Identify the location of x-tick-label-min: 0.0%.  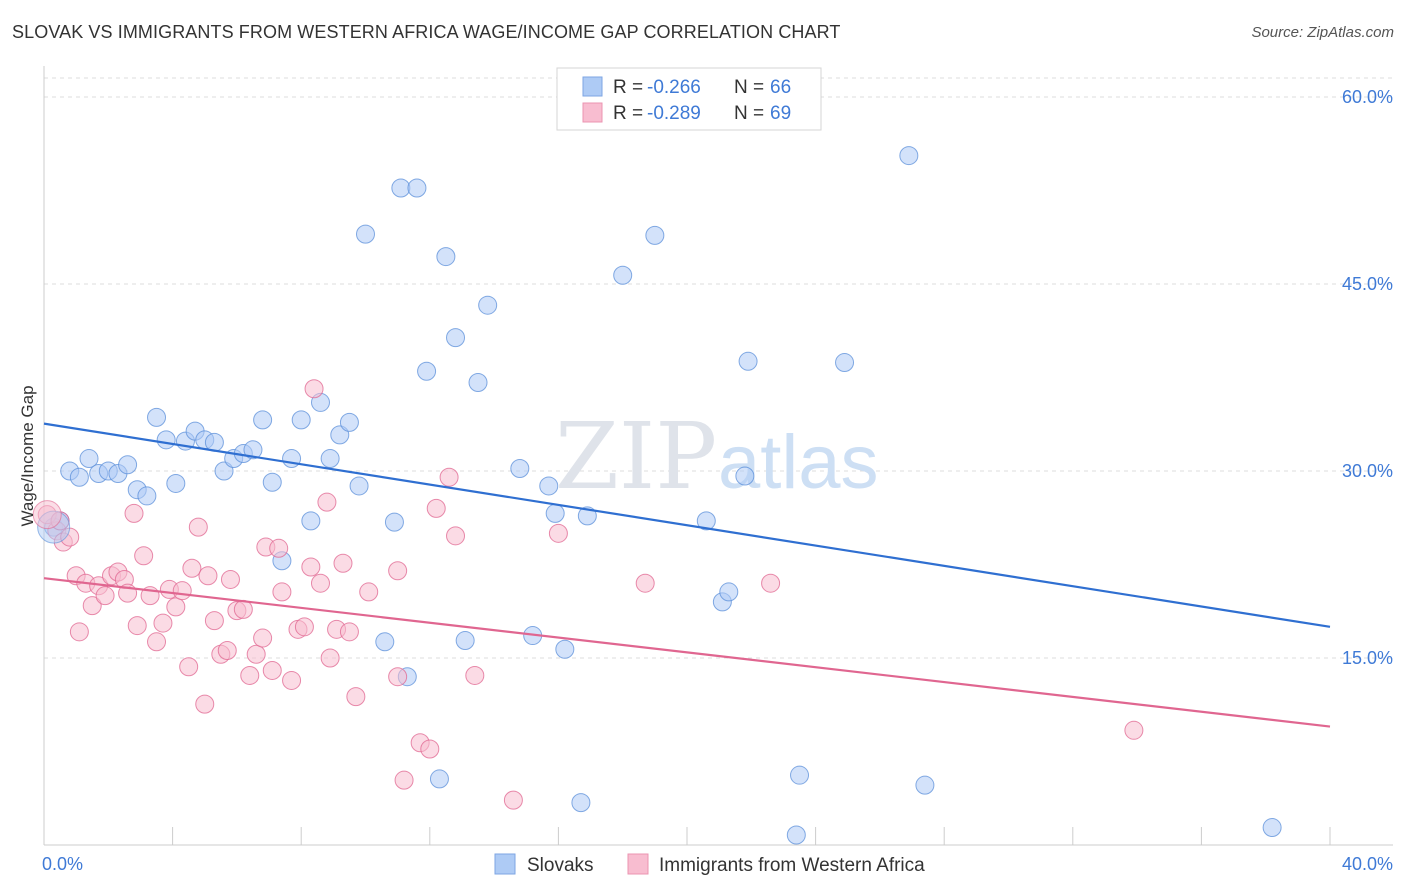
(62, 864).